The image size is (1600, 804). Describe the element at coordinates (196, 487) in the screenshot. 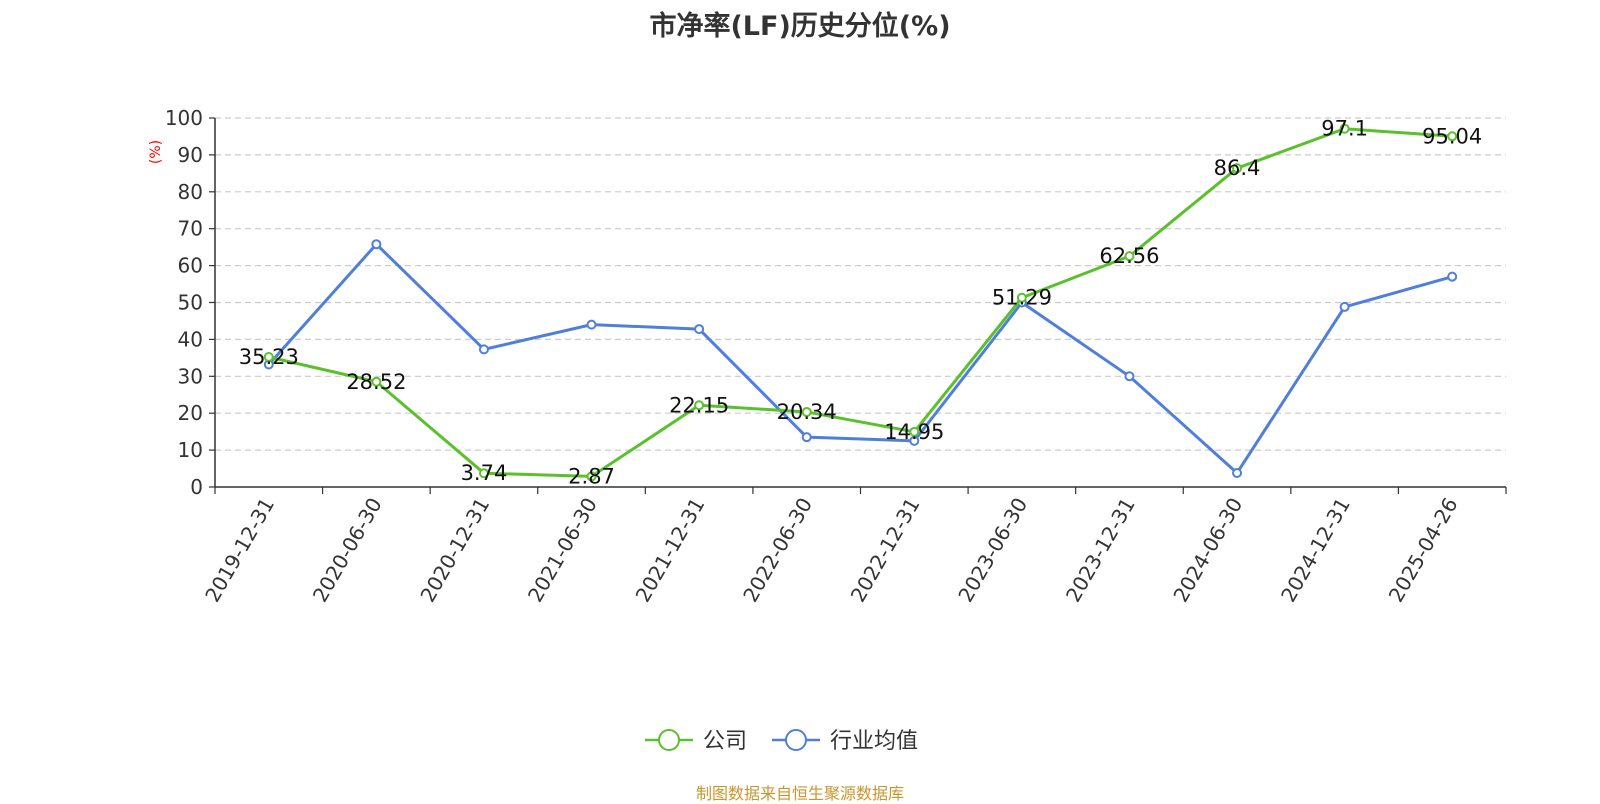

I see `y-tick-label: 0` at that location.